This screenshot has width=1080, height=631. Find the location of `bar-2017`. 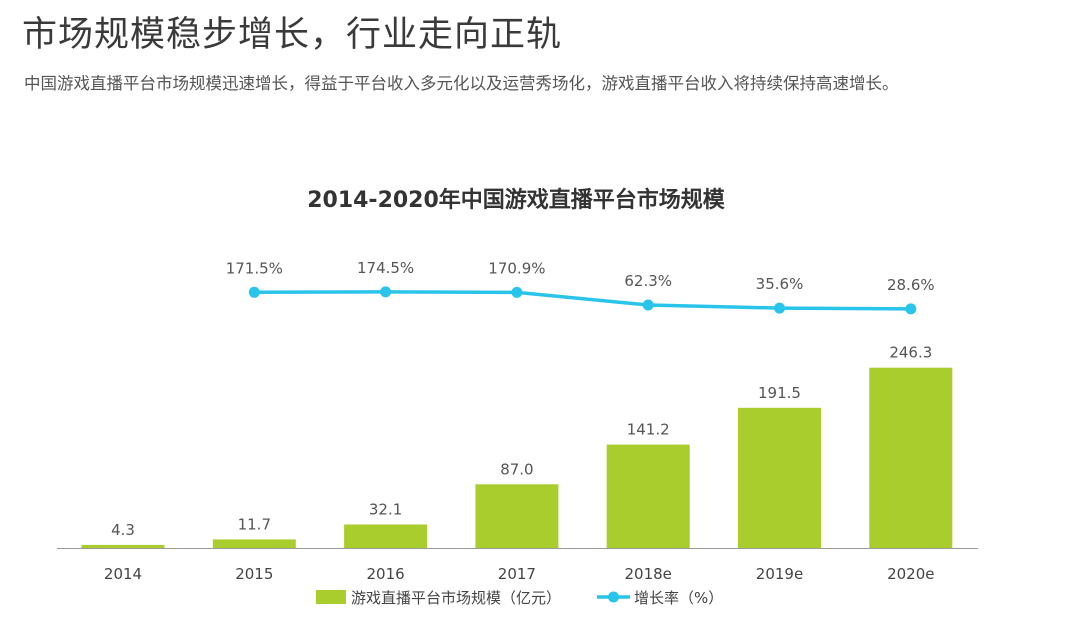

bar-2017 is located at coordinates (517, 516).